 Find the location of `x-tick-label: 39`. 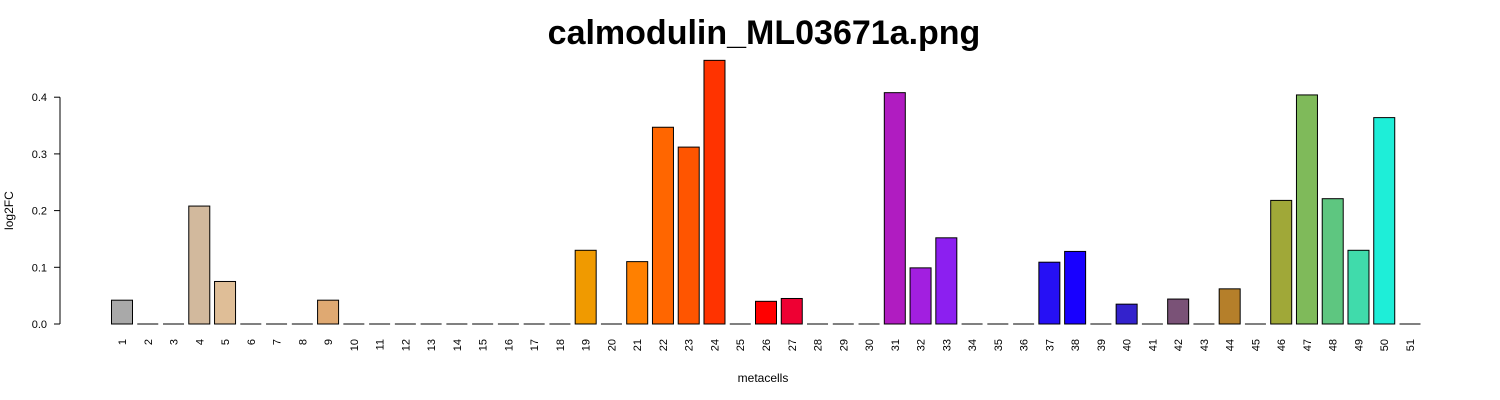

x-tick-label: 39 is located at coordinates (1102, 345).